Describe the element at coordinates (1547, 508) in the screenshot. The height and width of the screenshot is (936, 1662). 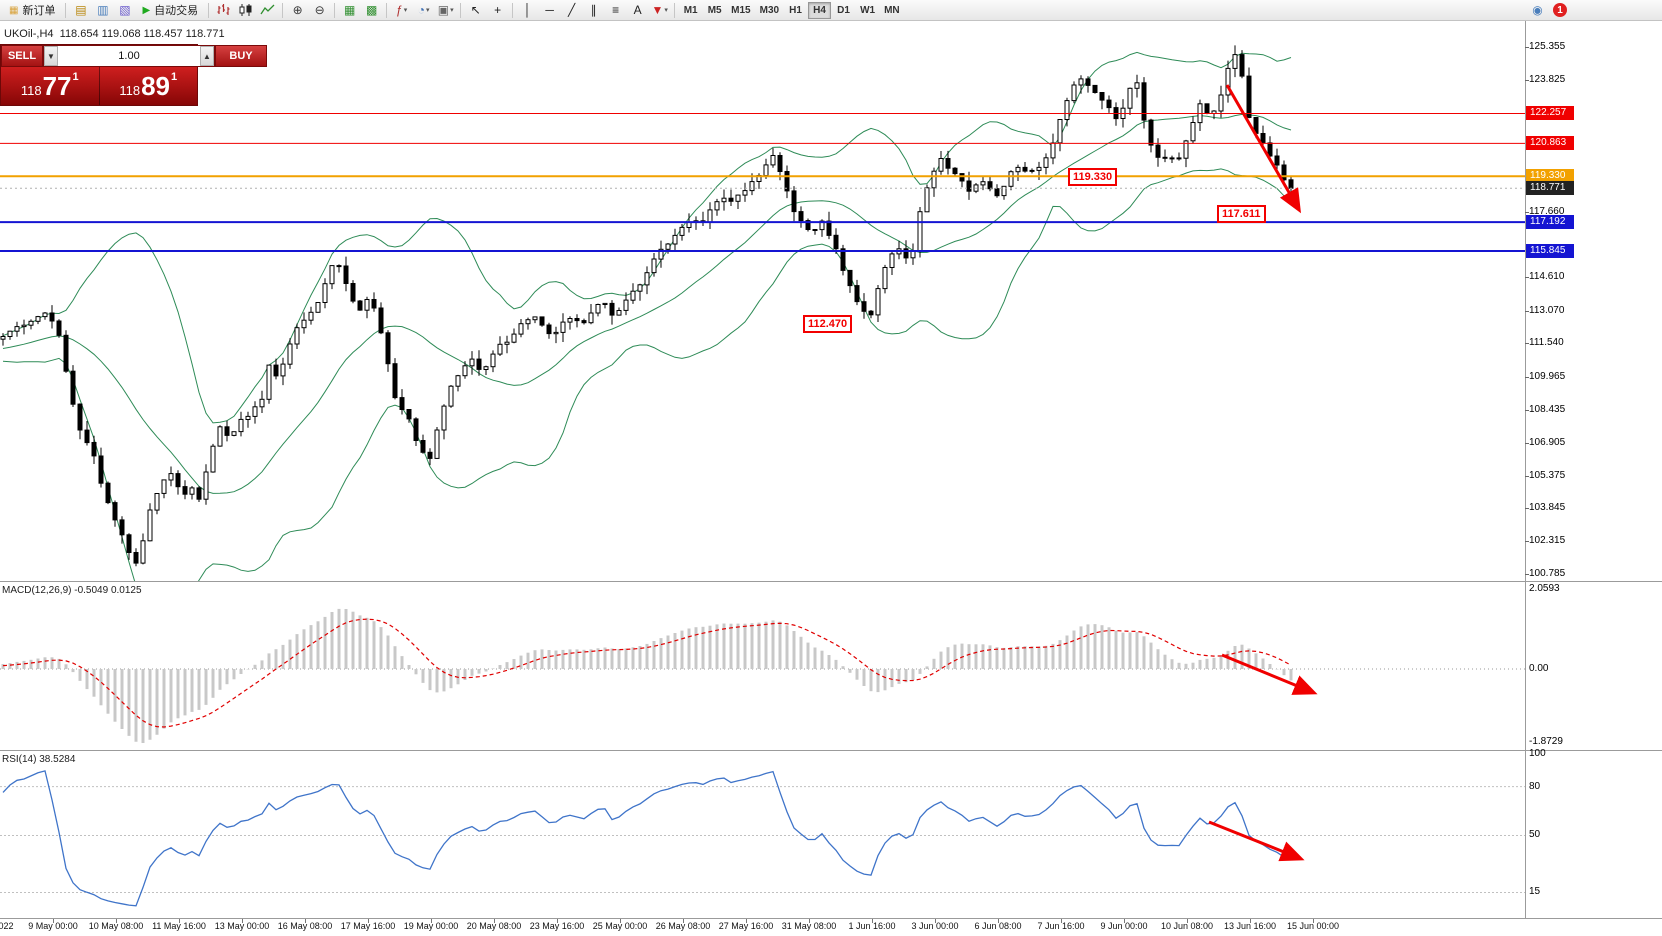
I see `price-axis-label: 103.845` at that location.